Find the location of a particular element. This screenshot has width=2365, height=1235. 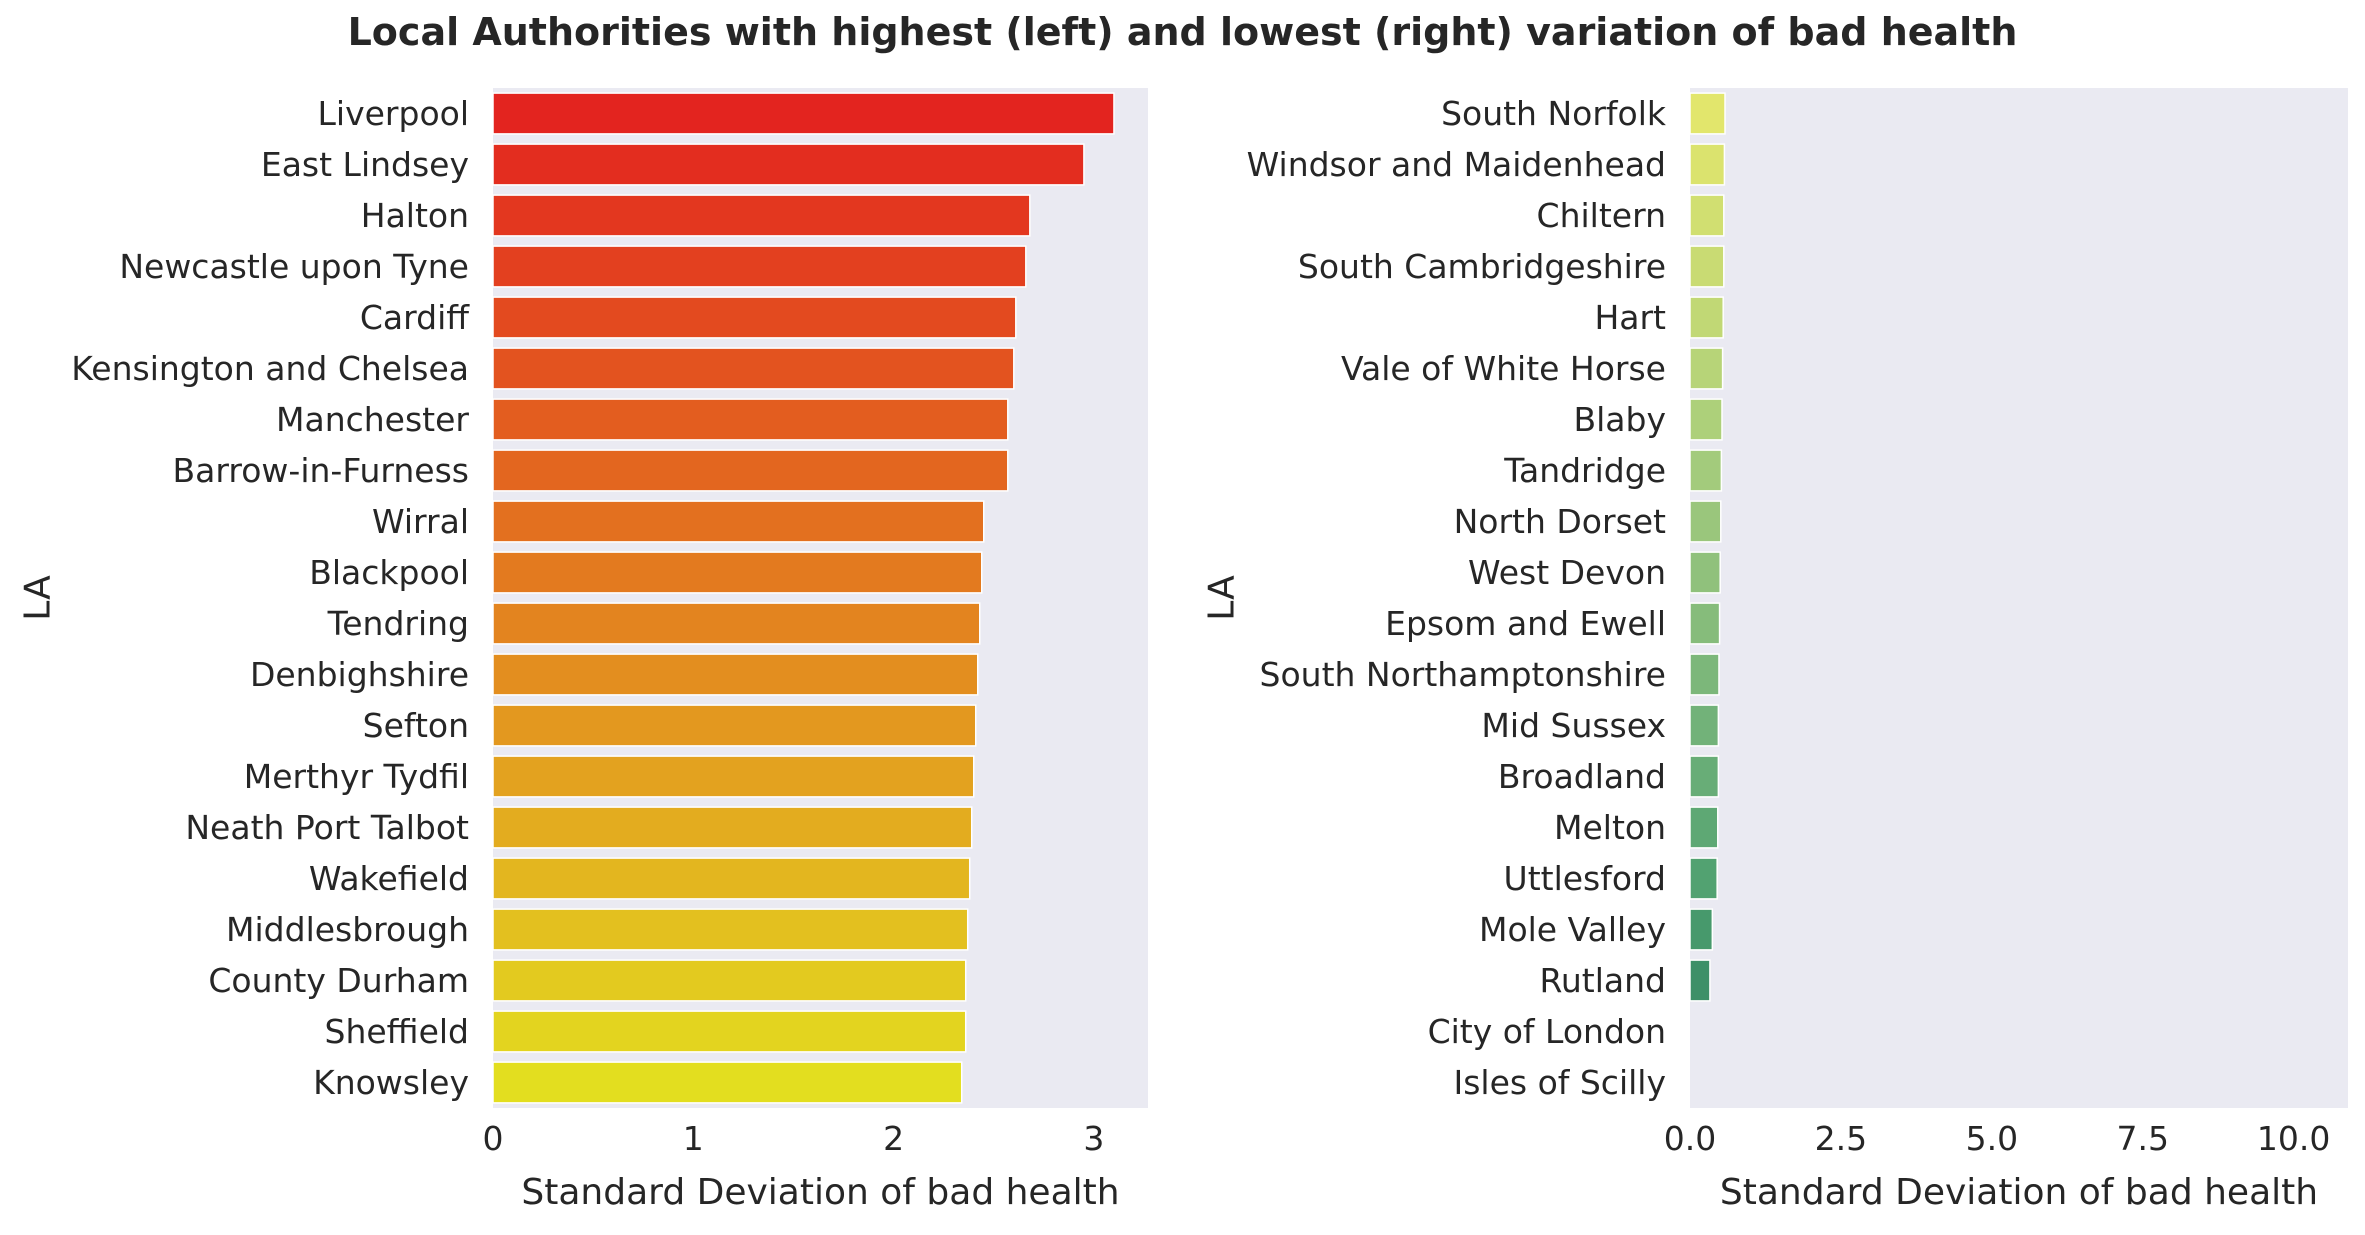

right-x-tick-label: 0.0 is located at coordinates (1690, 1138).